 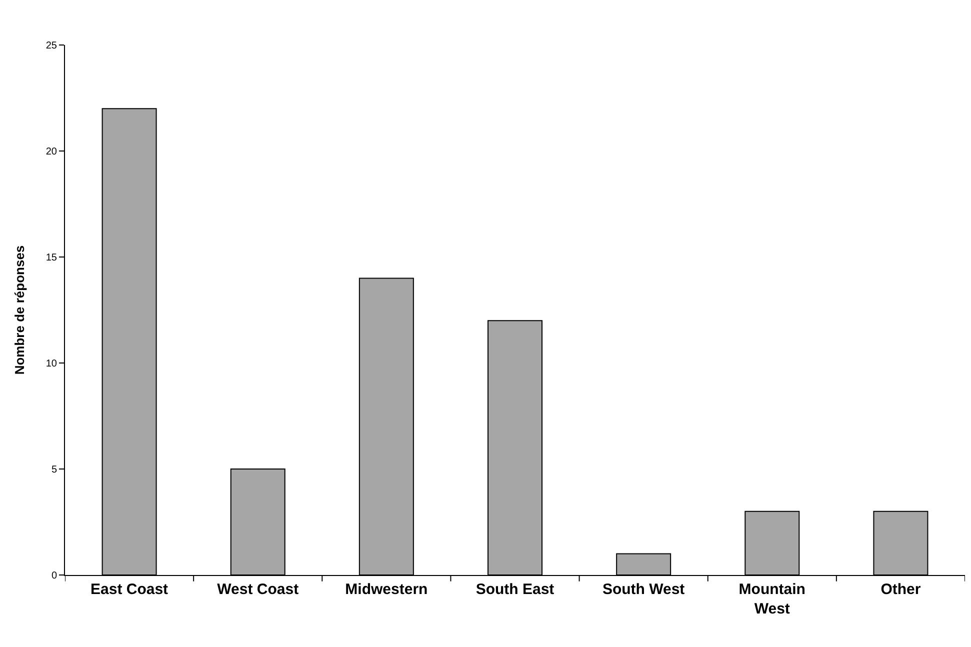 I want to click on x-tick-label: Midwestern, so click(x=386, y=589).